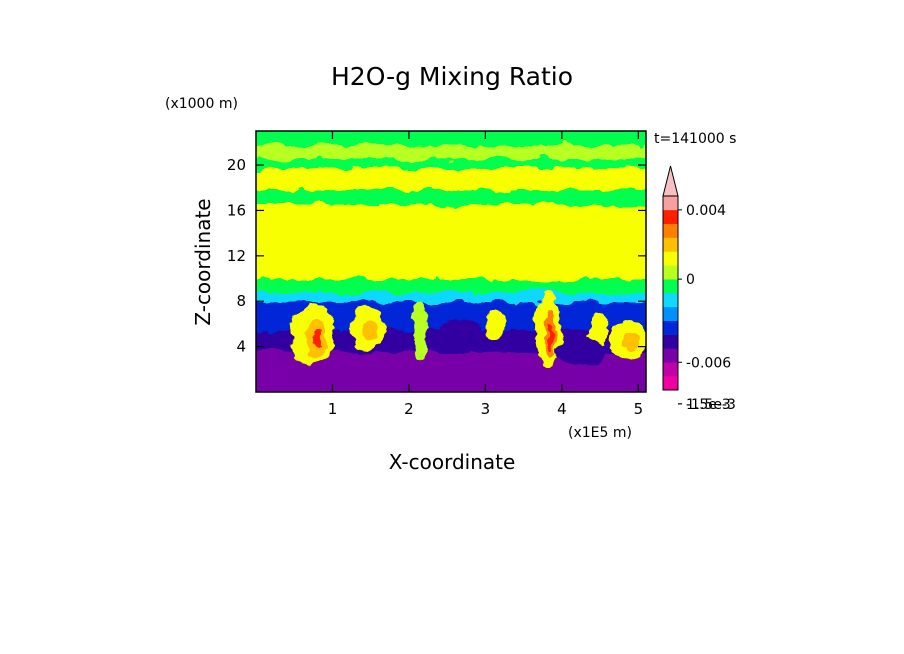 The width and height of the screenshot is (904, 654). What do you see at coordinates (452, 76) in the screenshot?
I see `chart-title: H2O-g Mixing Ratio` at bounding box center [452, 76].